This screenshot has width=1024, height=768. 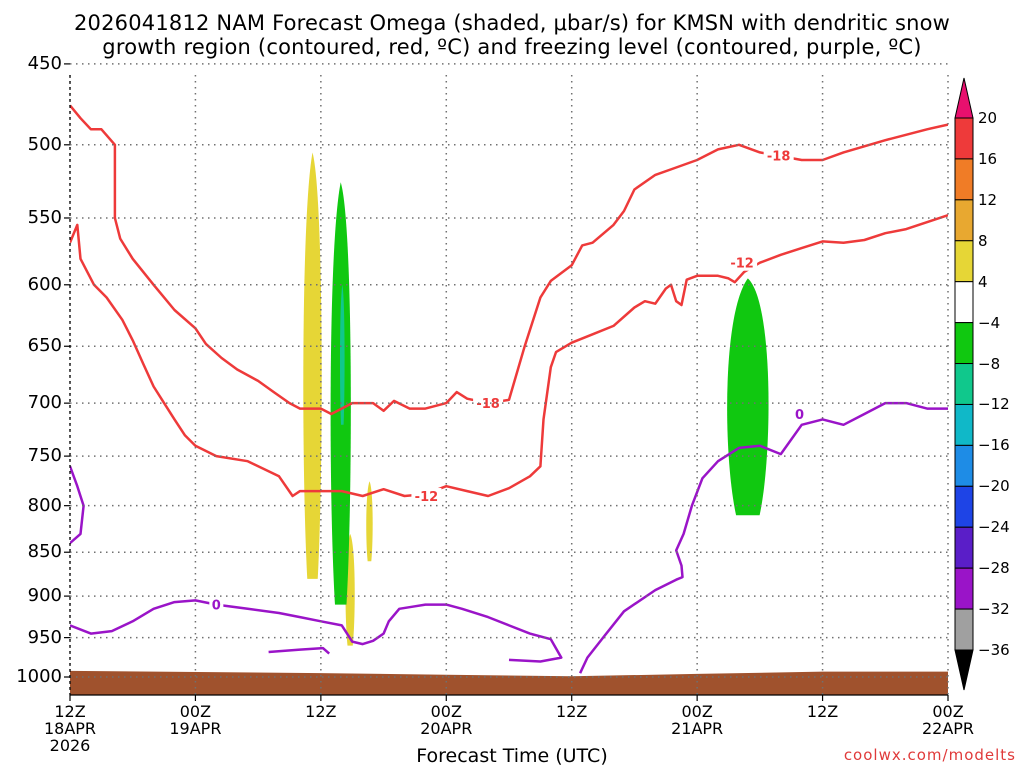 What do you see at coordinates (994, 445) in the screenshot?
I see `colorbar-label: −16` at bounding box center [994, 445].